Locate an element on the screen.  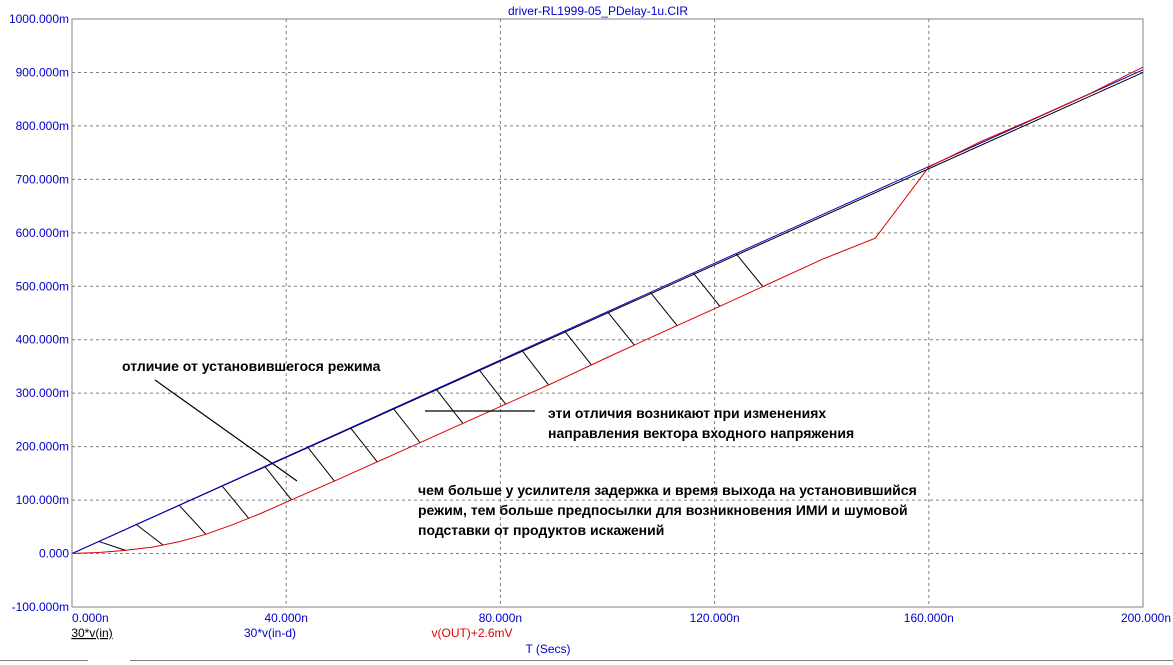
x-axis-label: T (Secs) is located at coordinates (547, 649).